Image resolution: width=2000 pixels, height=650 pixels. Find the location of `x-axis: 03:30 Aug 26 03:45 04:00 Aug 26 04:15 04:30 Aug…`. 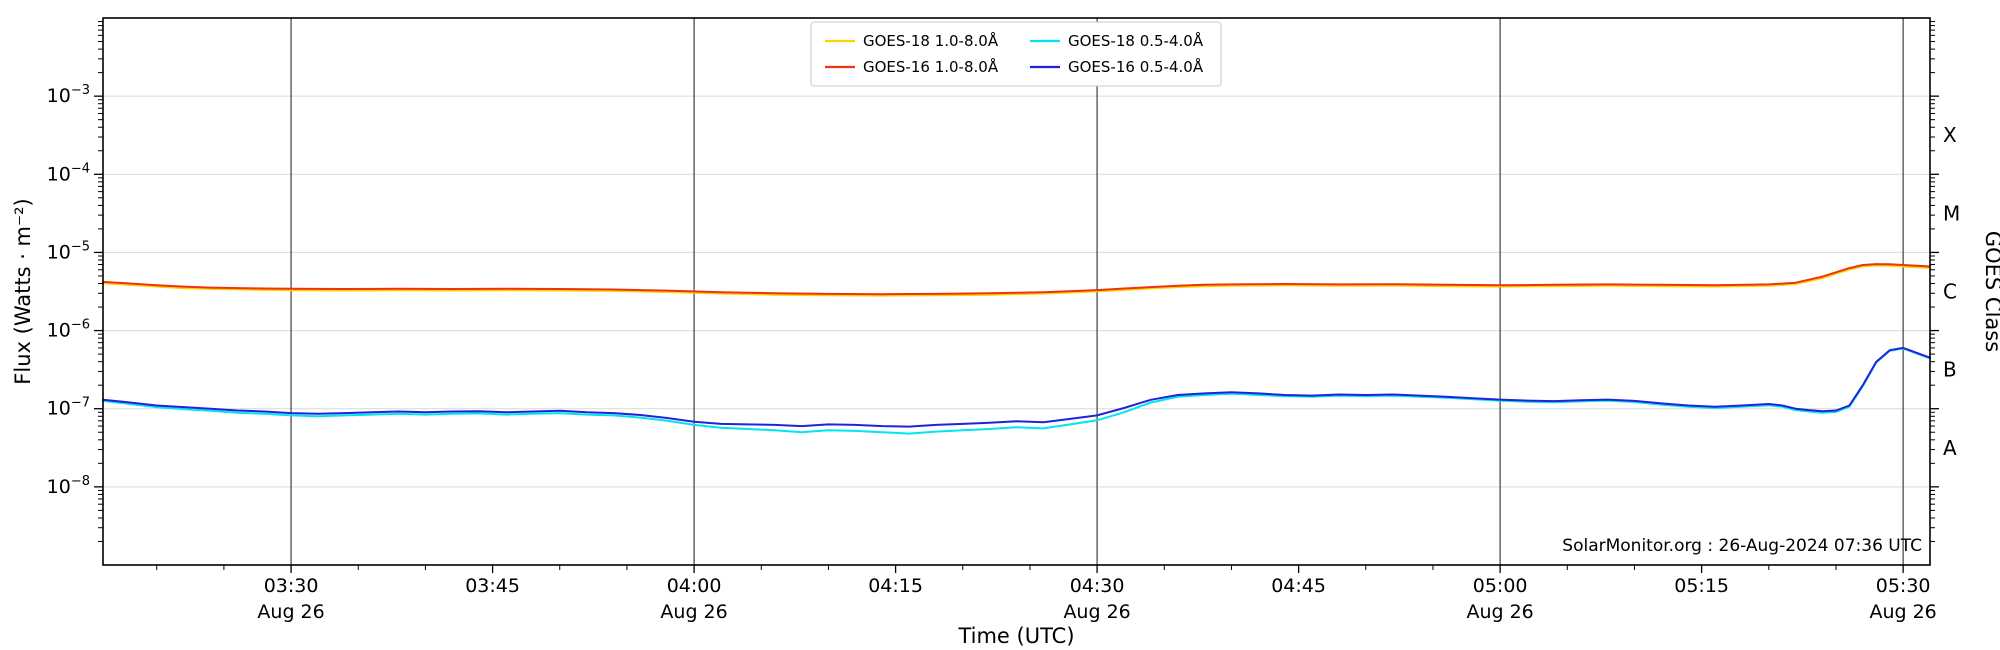

x-axis: 03:30 Aug 26 03:45 04:00 Aug 26 04:15 04:30 Aug… is located at coordinates (1046, 594).